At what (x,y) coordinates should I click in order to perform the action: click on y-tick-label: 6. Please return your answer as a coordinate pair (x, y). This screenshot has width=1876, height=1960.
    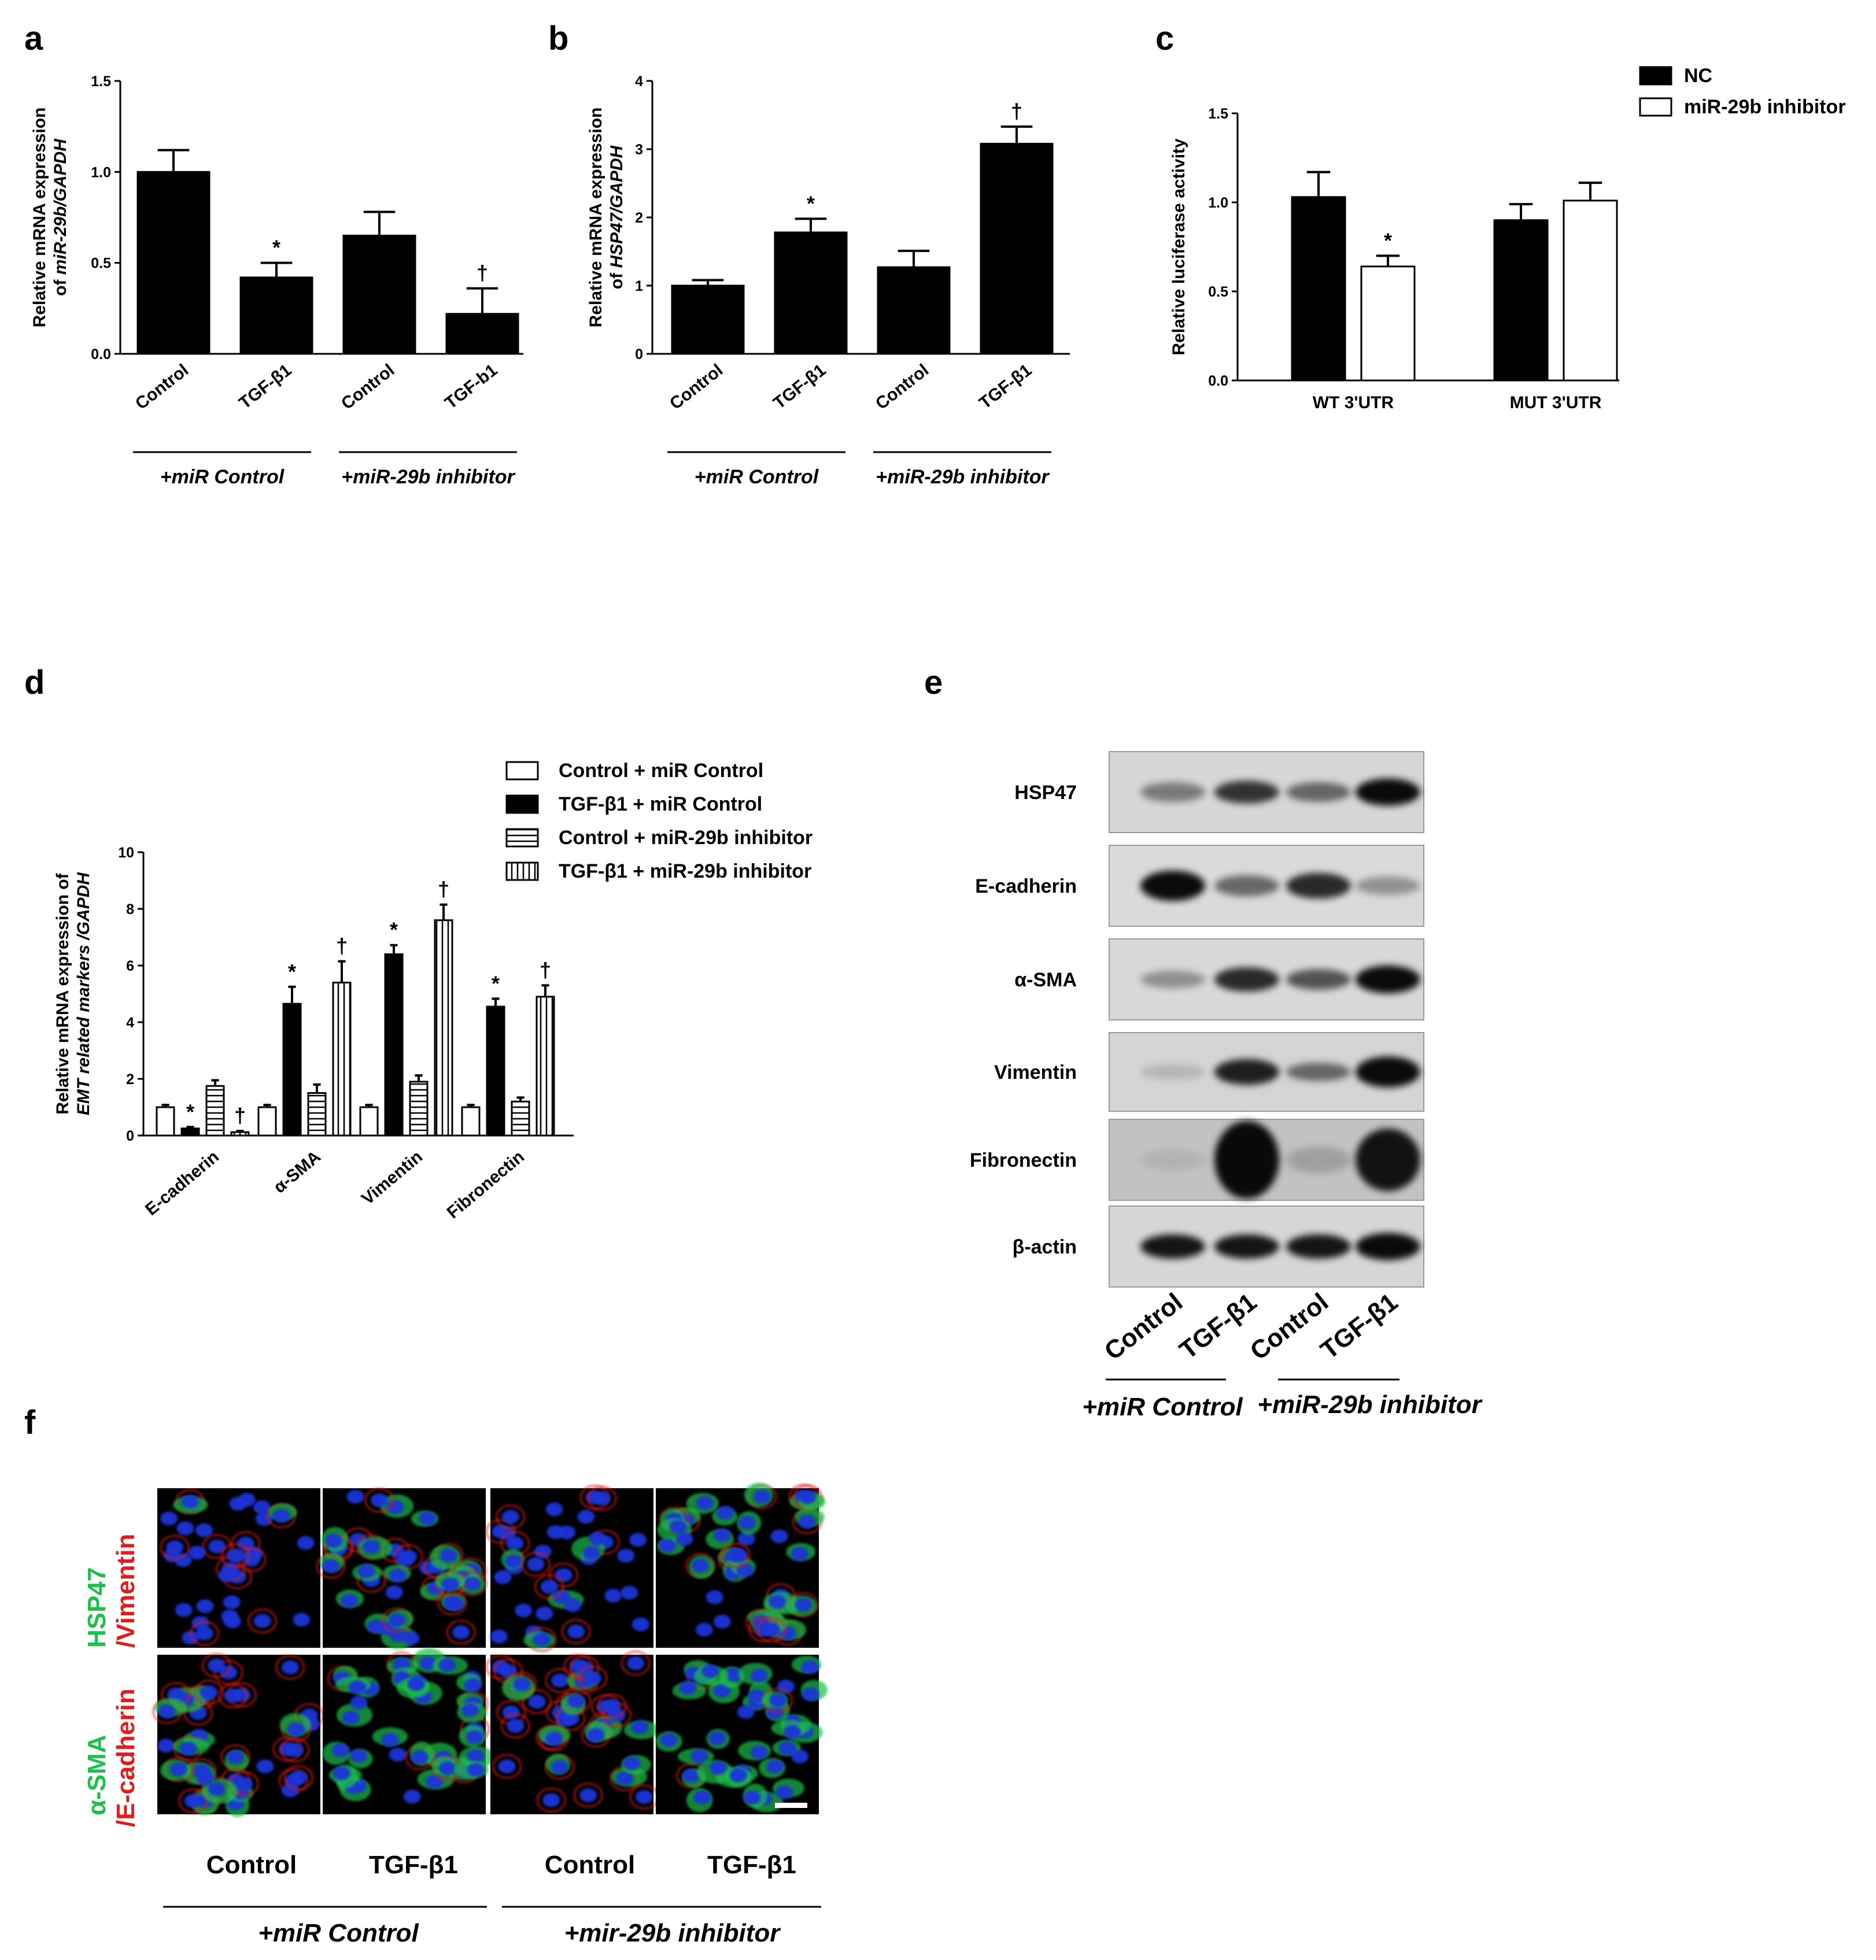
    Looking at the image, I should click on (130, 966).